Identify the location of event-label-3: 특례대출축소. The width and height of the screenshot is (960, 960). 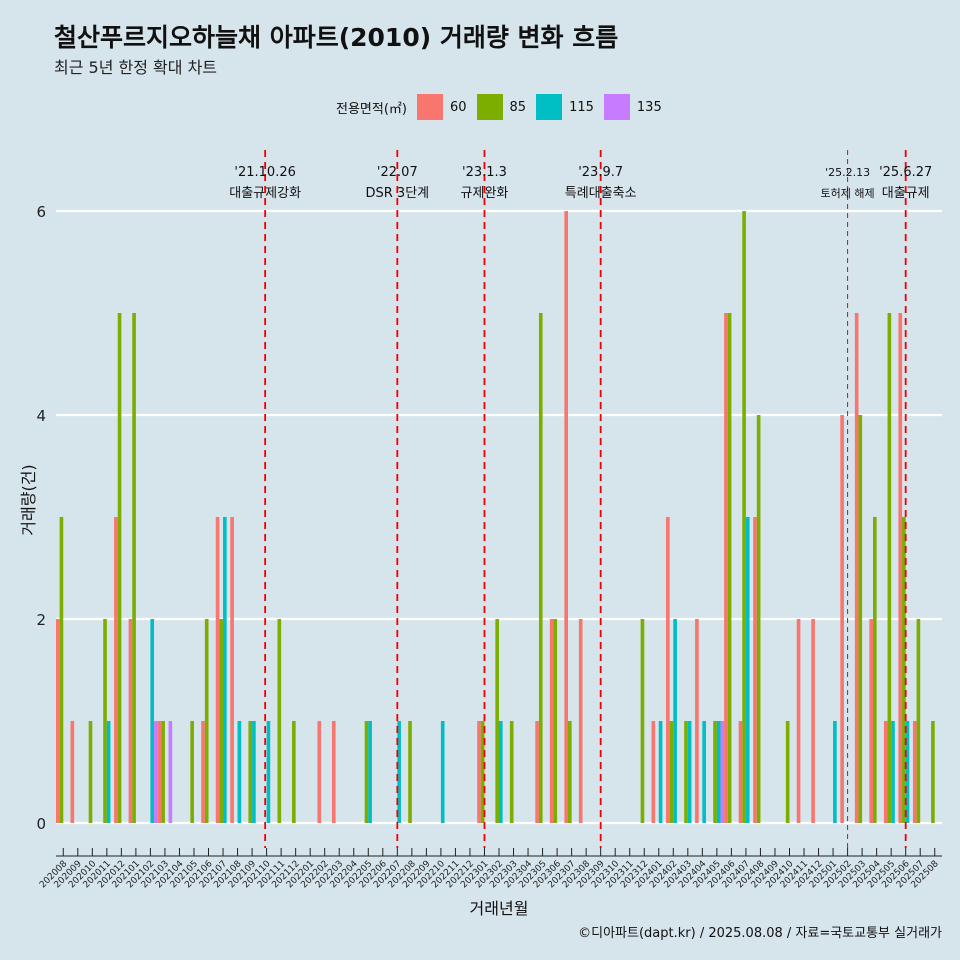
(601, 193).